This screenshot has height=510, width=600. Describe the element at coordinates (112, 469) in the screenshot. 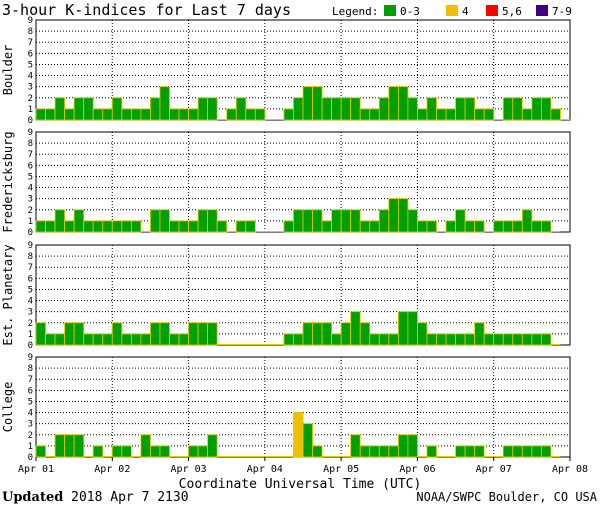

I see `x-tick-label: Apr 02` at that location.